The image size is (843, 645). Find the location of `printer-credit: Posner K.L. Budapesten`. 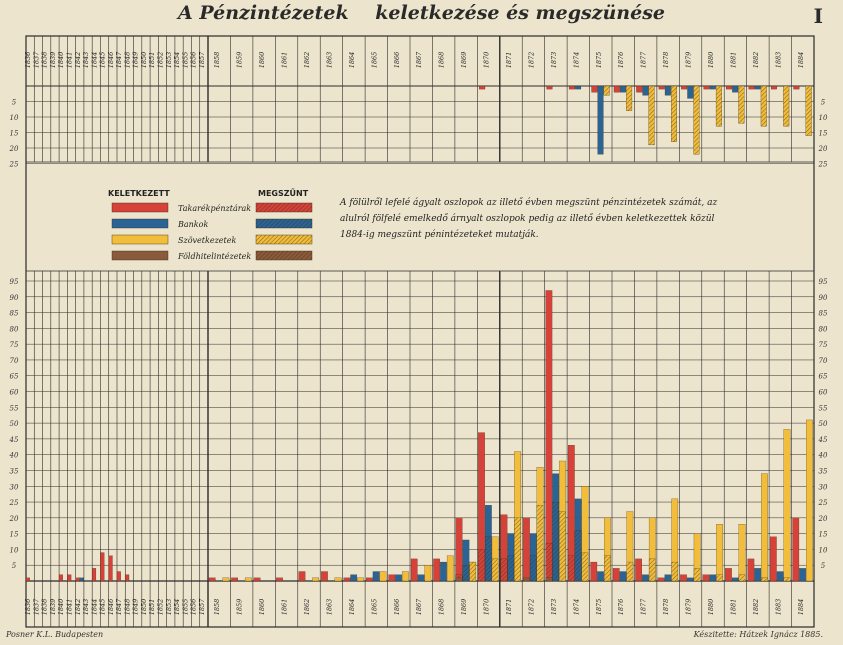

printer-credit: Posner K.L. Budapesten is located at coordinates (55, 634).